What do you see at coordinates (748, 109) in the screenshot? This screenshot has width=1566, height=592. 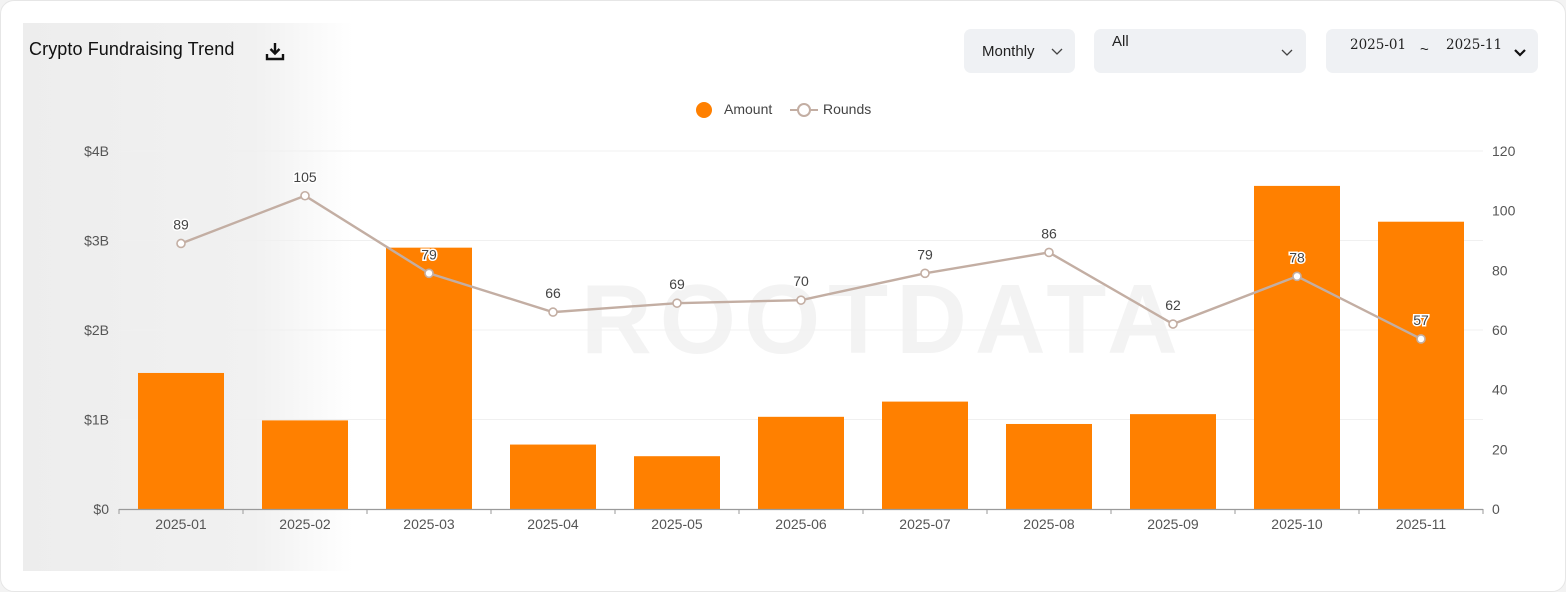 I see `legend-amount-label: Amount` at bounding box center [748, 109].